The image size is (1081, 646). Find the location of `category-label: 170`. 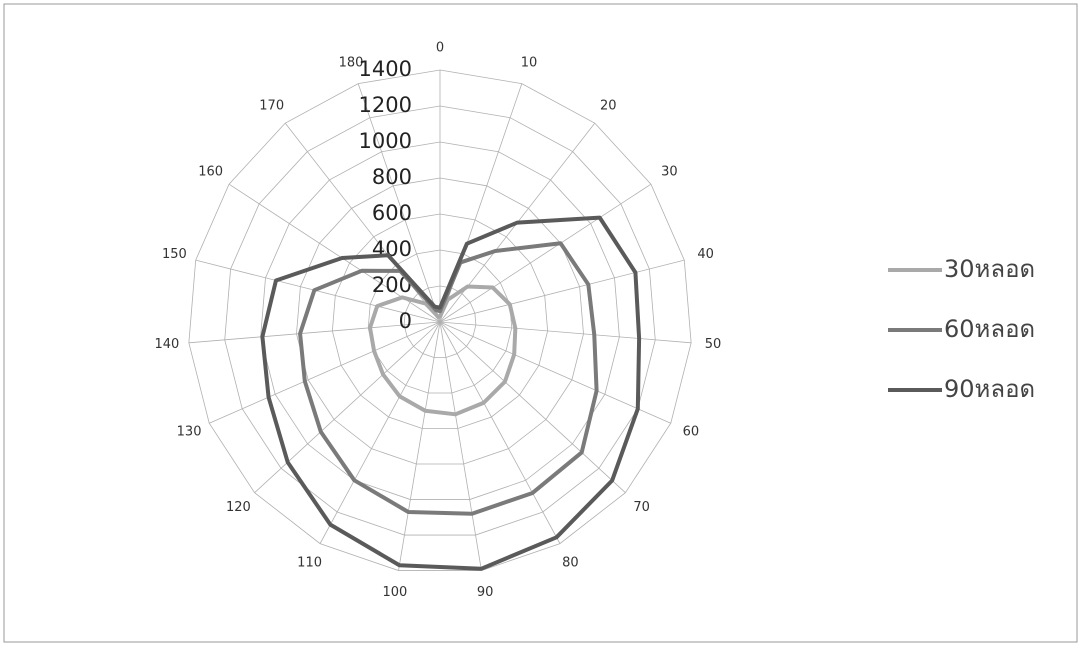

category-label: 170 is located at coordinates (271, 105).